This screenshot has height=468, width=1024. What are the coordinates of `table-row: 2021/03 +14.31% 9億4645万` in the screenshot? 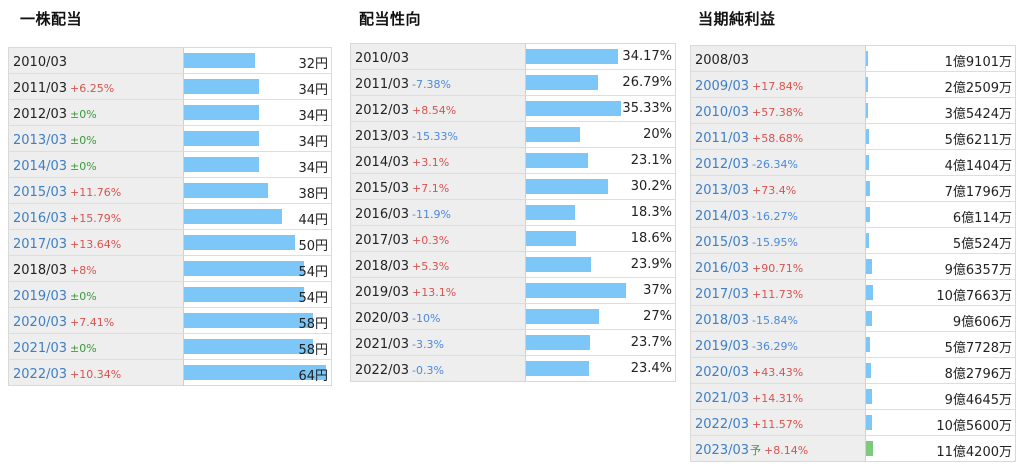 It's located at (853, 396).